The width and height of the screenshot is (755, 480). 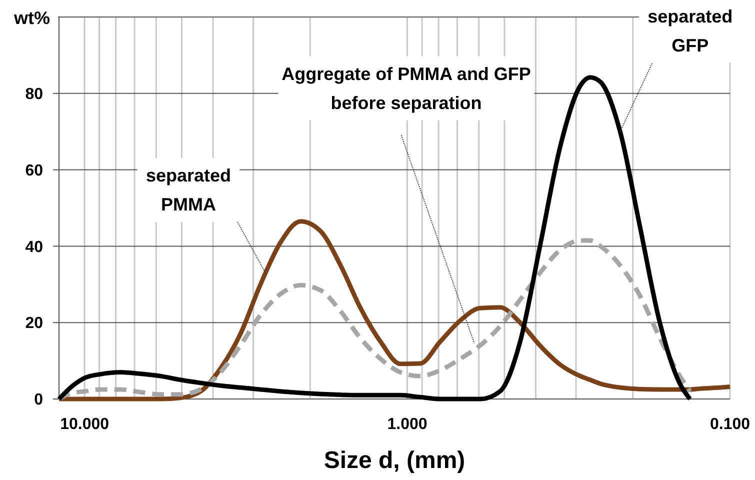 What do you see at coordinates (395, 460) in the screenshot?
I see `x-axis-title: Size d, (mm)` at bounding box center [395, 460].